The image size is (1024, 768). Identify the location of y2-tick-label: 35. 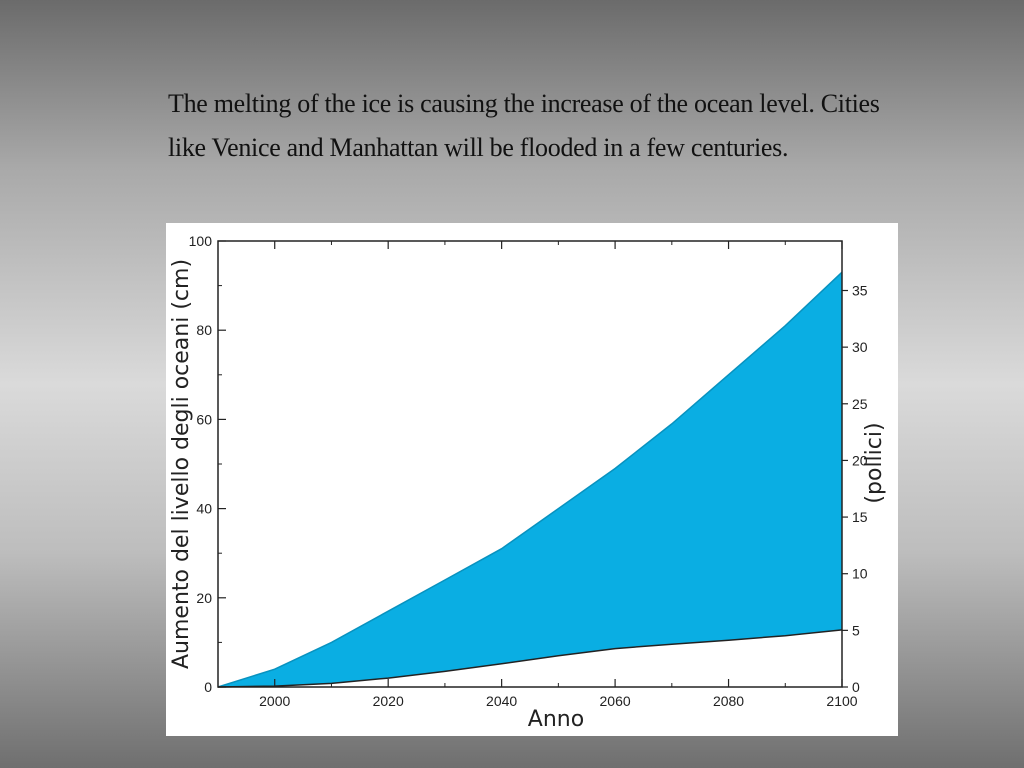
(860, 291).